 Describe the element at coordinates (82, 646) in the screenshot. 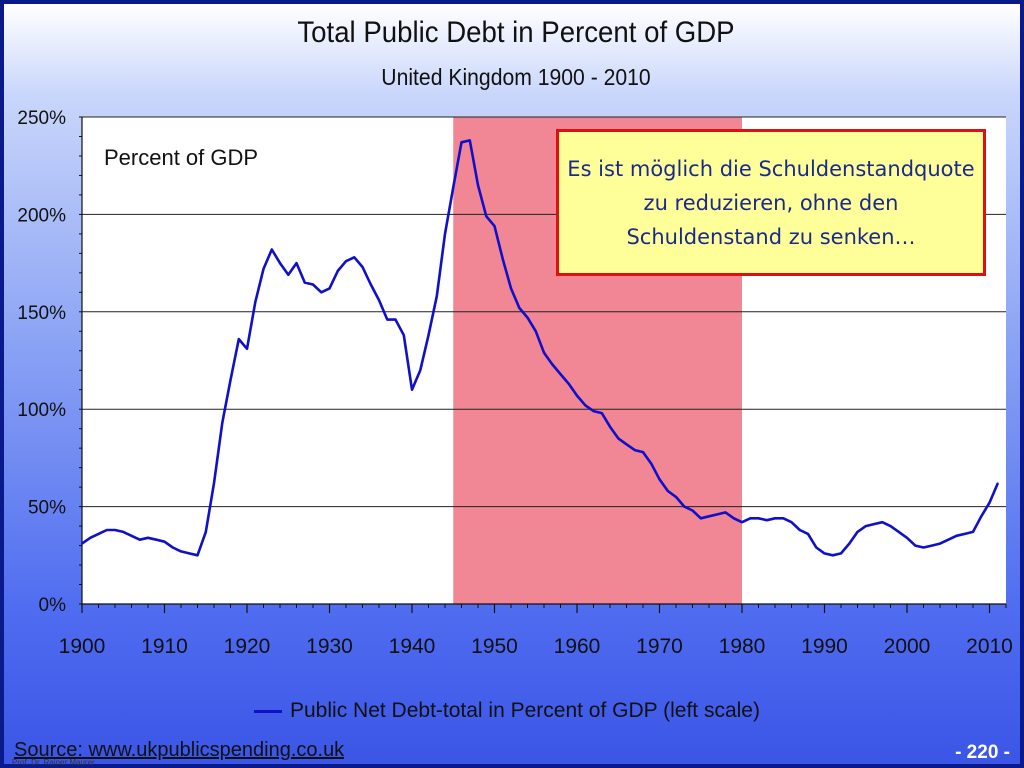

I see `x-tick-label: 1900` at that location.